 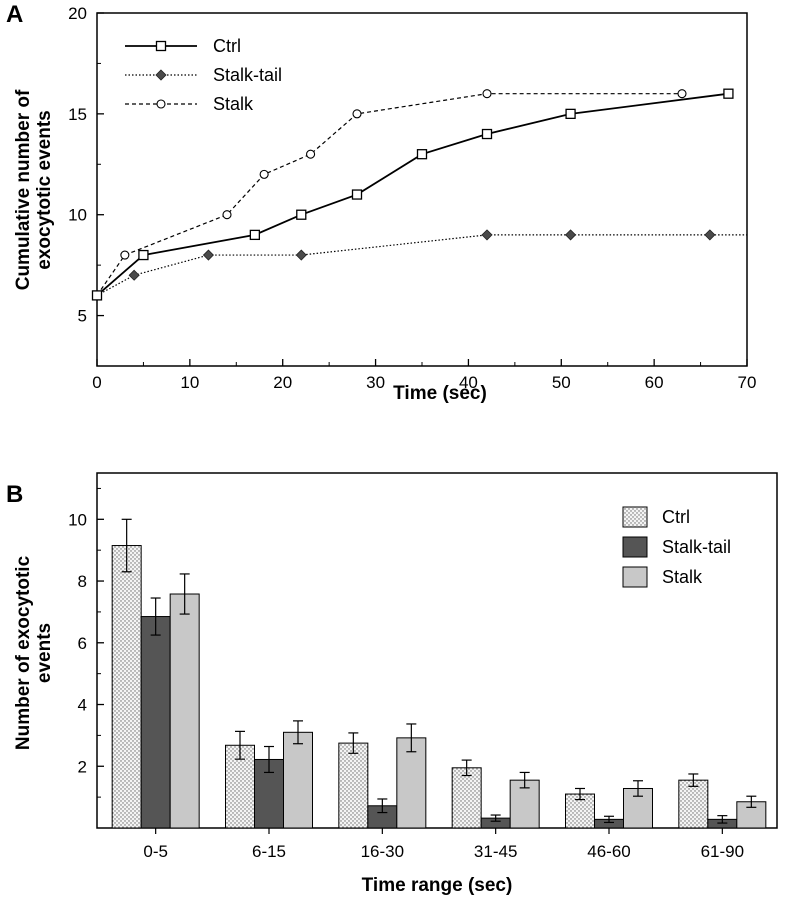 I want to click on y-tick-label-a-0: 5, so click(x=82, y=316).